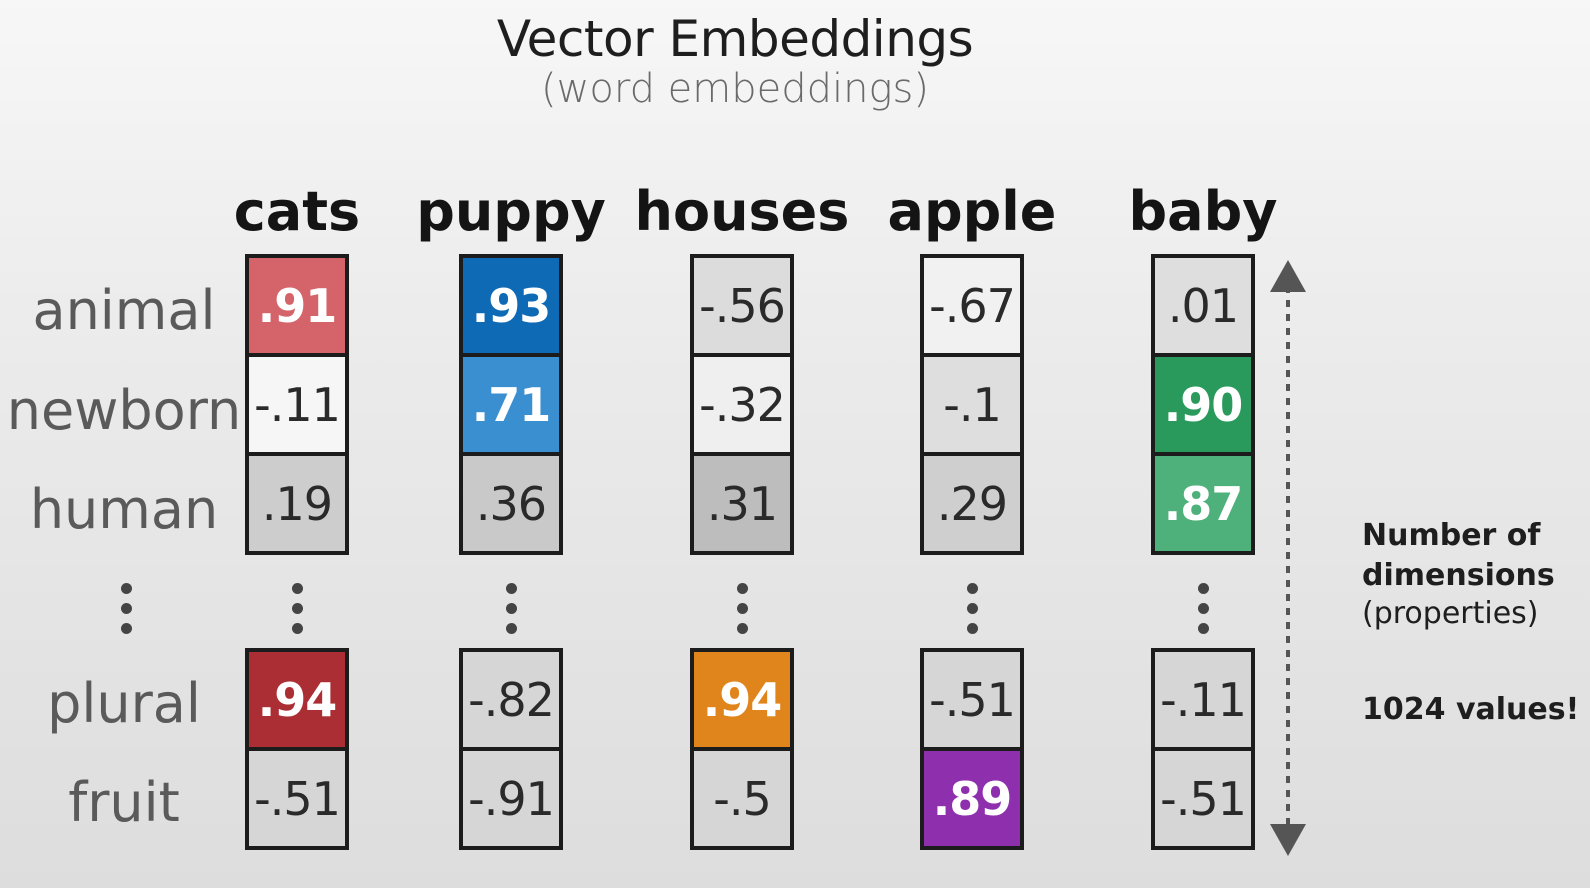 This screenshot has width=1590, height=888. I want to click on cell-houses-plural: .94, so click(742, 699).